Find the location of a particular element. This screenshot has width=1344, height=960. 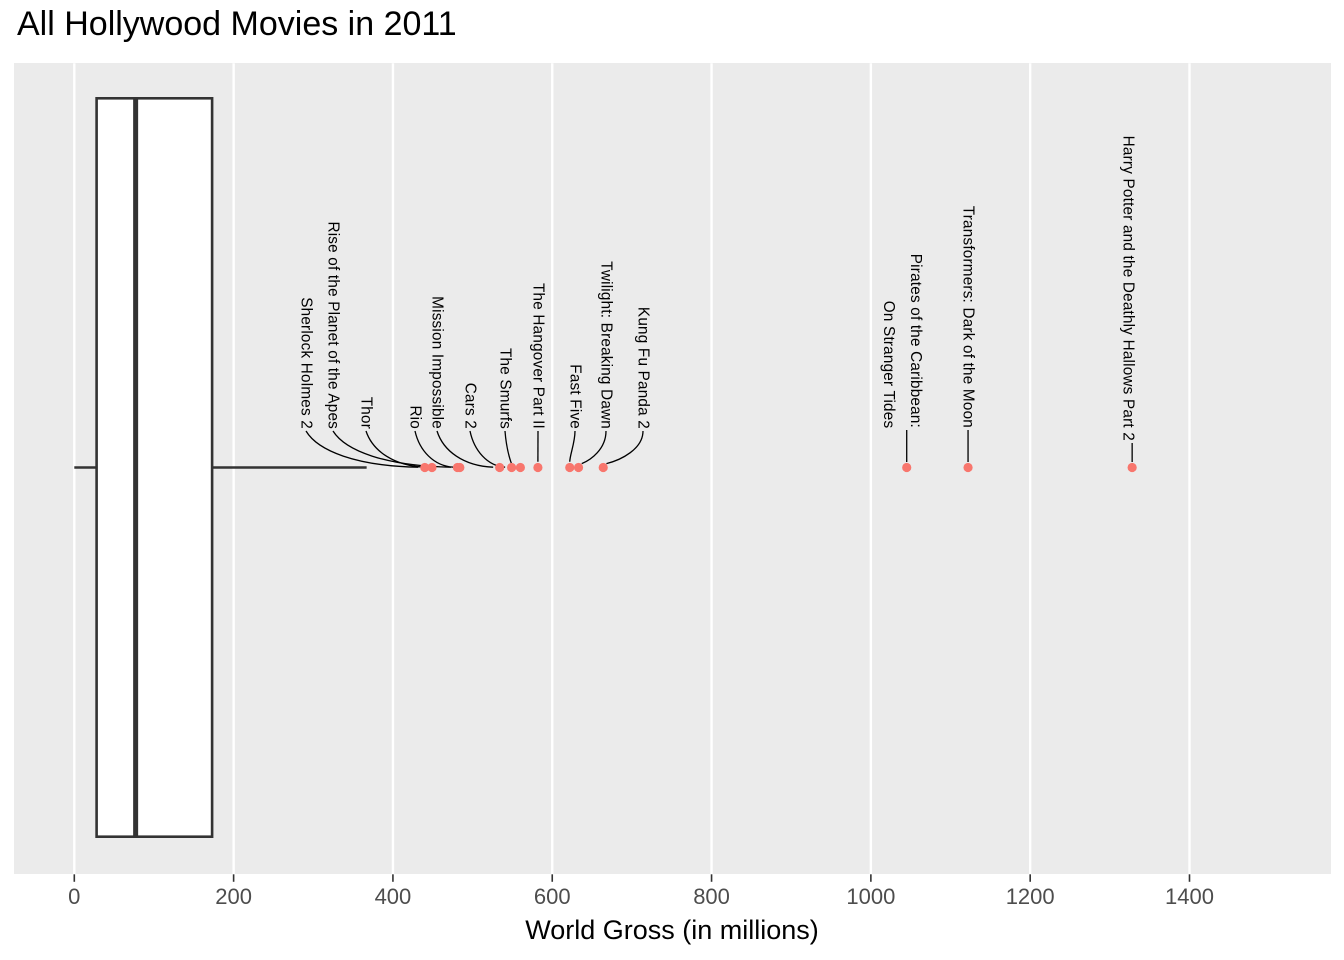

movie-label: Transformers: Dark of the Moon is located at coordinates (968, 316).